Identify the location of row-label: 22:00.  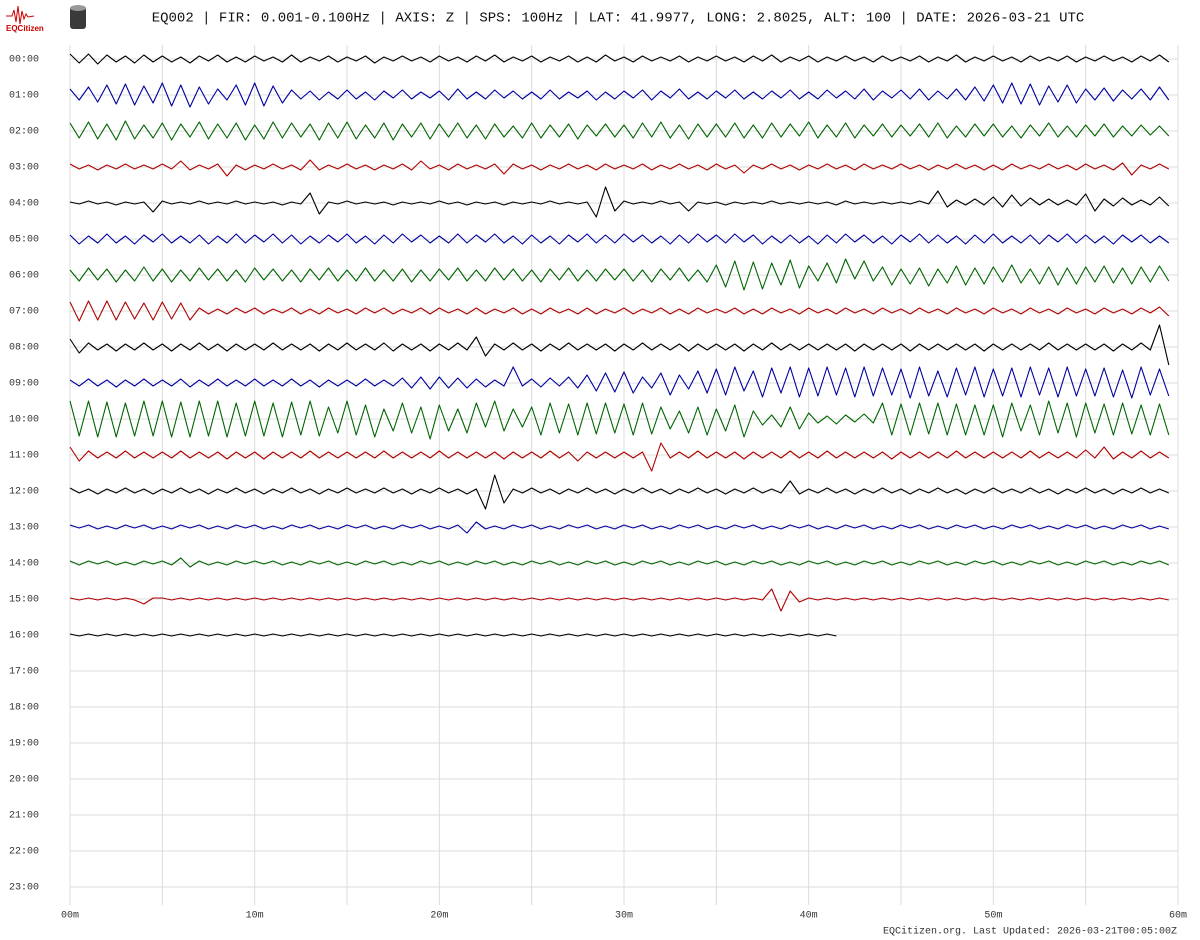
(24, 852).